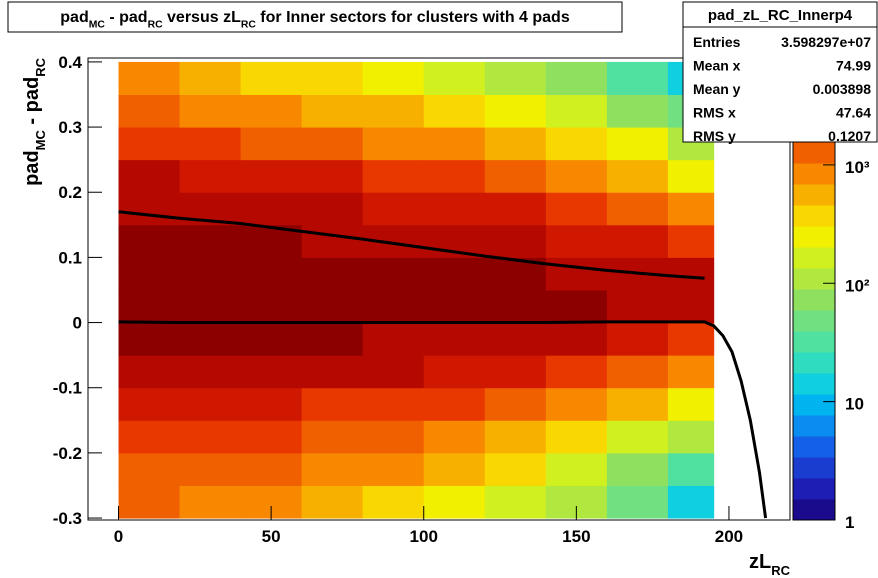  Describe the element at coordinates (714, 136) in the screenshot. I see `stats-key: RMS y` at that location.